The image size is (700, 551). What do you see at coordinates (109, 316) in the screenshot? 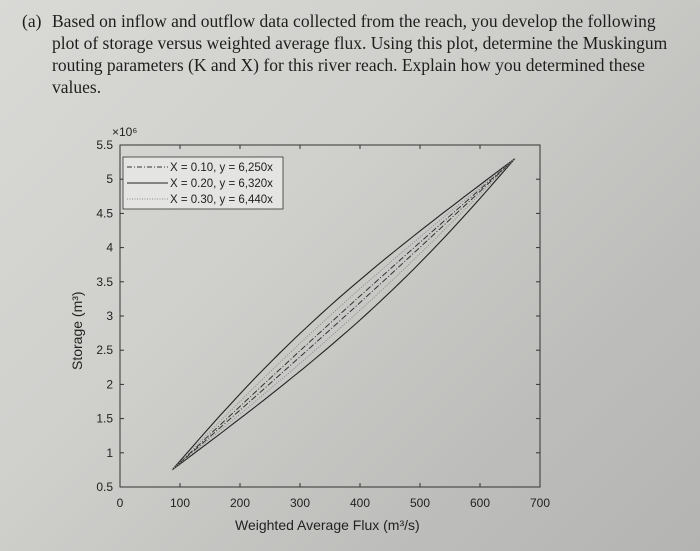
I see `y-tick-label: 3` at bounding box center [109, 316].